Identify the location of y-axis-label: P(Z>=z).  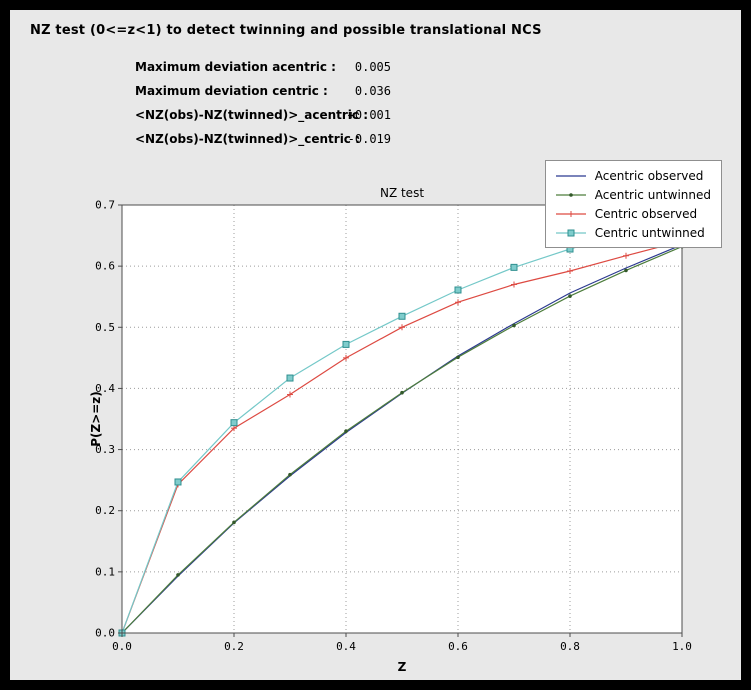
(96, 419).